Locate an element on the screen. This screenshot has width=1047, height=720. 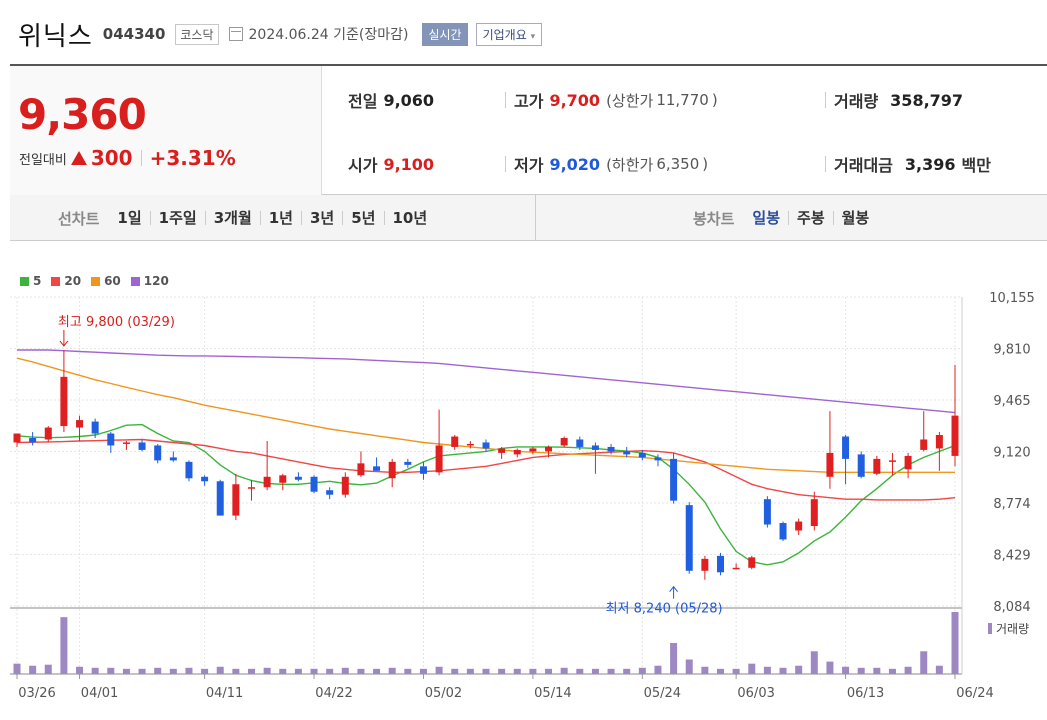
legend-label: 5 is located at coordinates (37, 281).